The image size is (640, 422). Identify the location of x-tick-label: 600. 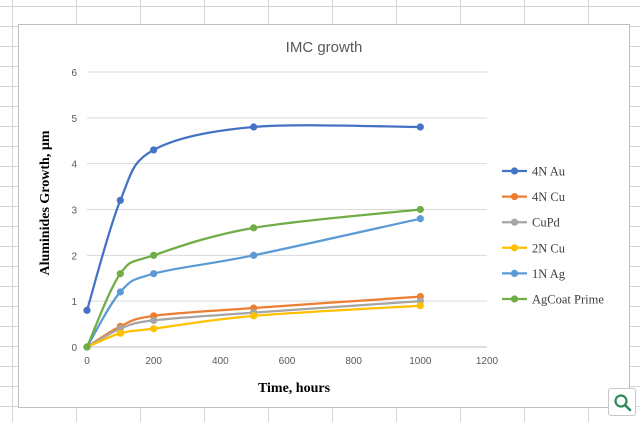
(287, 361).